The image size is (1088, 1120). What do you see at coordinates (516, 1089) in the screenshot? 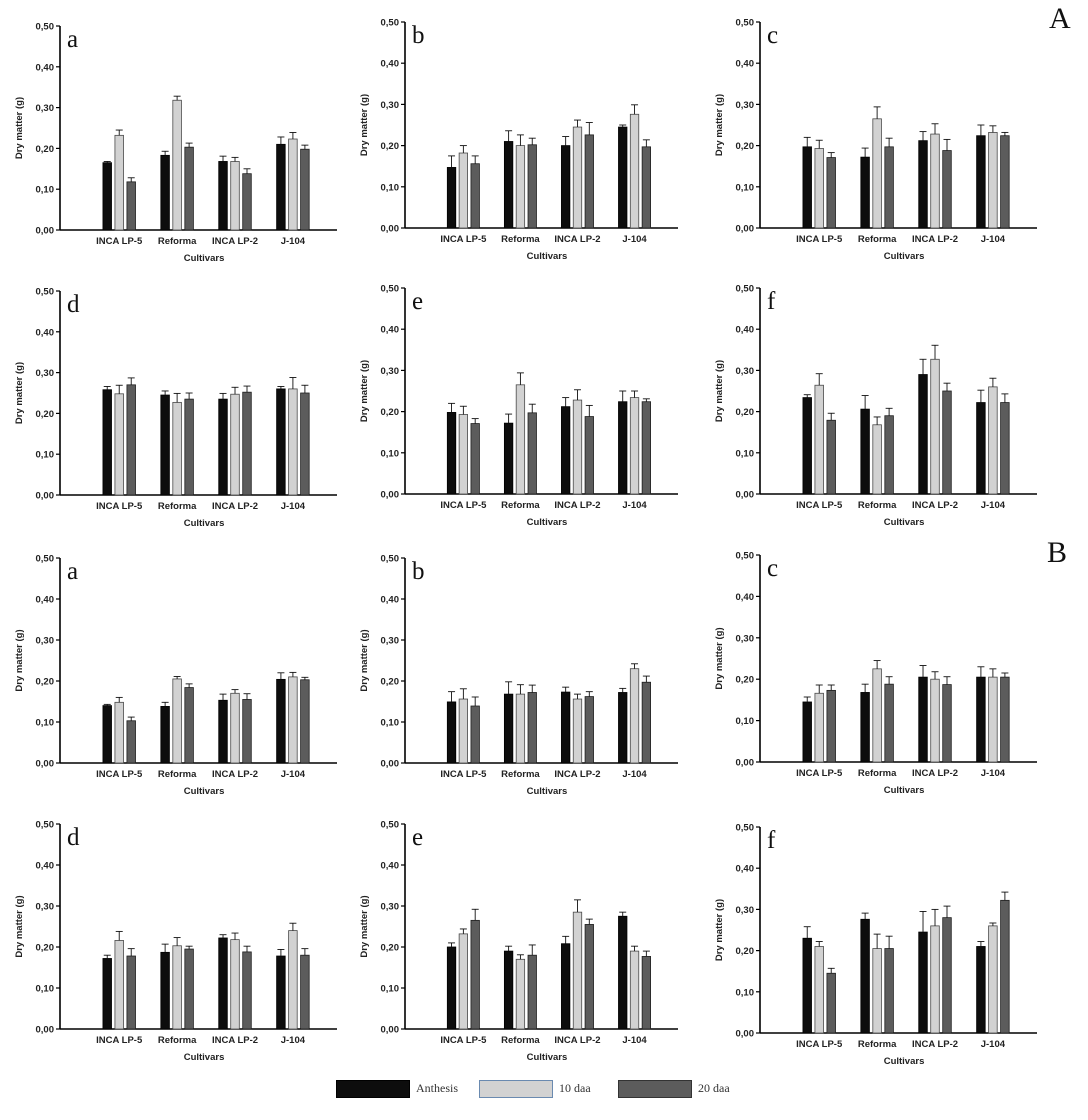
I see `legend-swatch-10daa` at bounding box center [516, 1089].